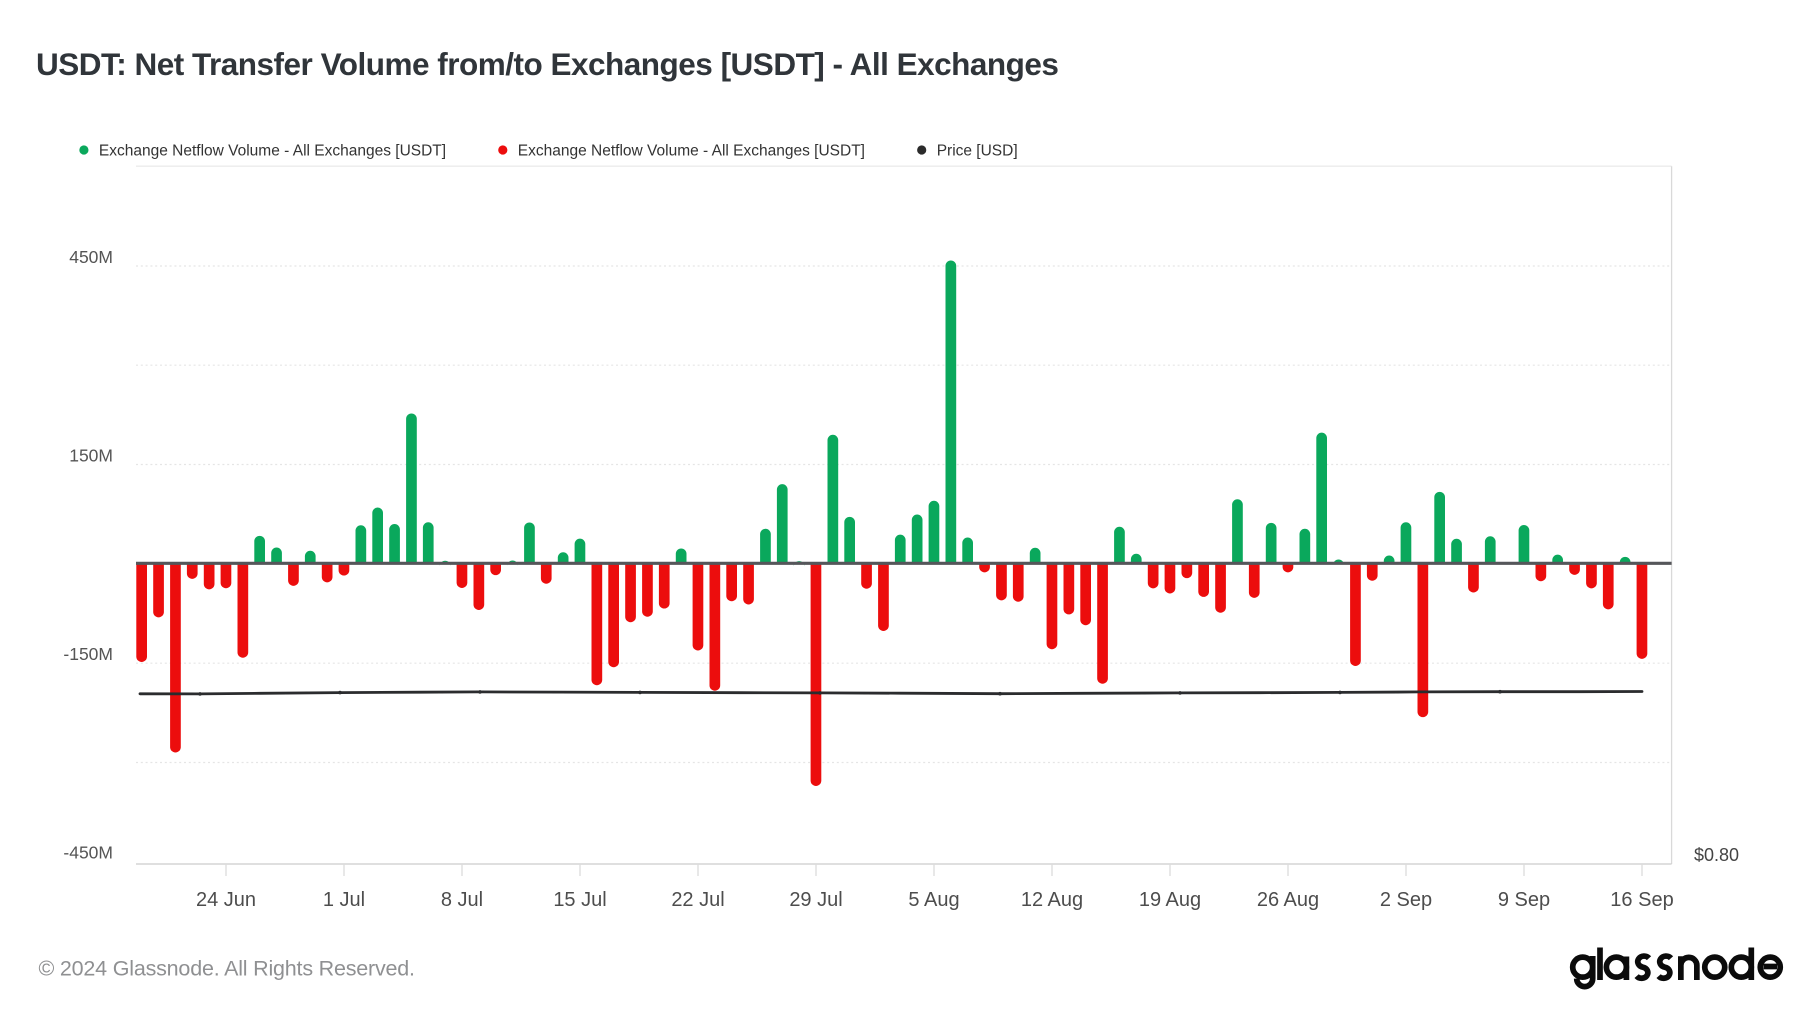 Image resolution: width=1800 pixels, height=1018 pixels. Describe the element at coordinates (697, 900) in the screenshot. I see `svg-text: 22 Jul` at that location.